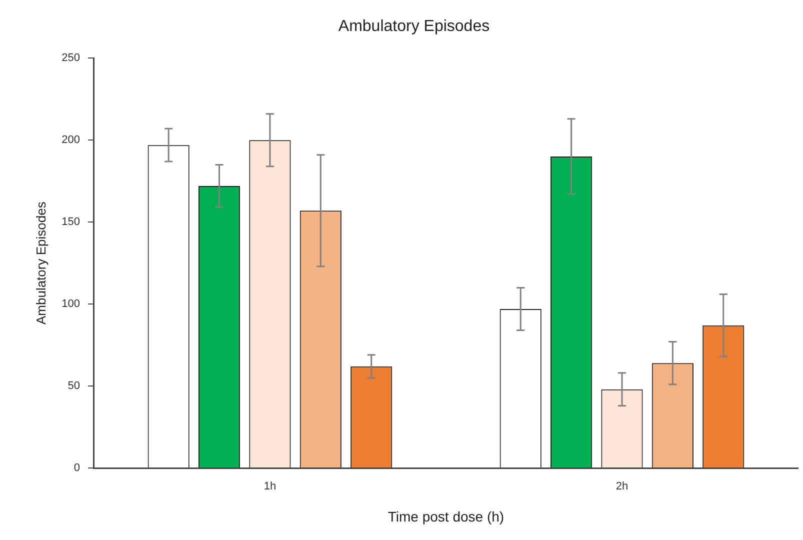  What do you see at coordinates (270, 486) in the screenshot?
I see `x-tick-label: 1h` at bounding box center [270, 486].